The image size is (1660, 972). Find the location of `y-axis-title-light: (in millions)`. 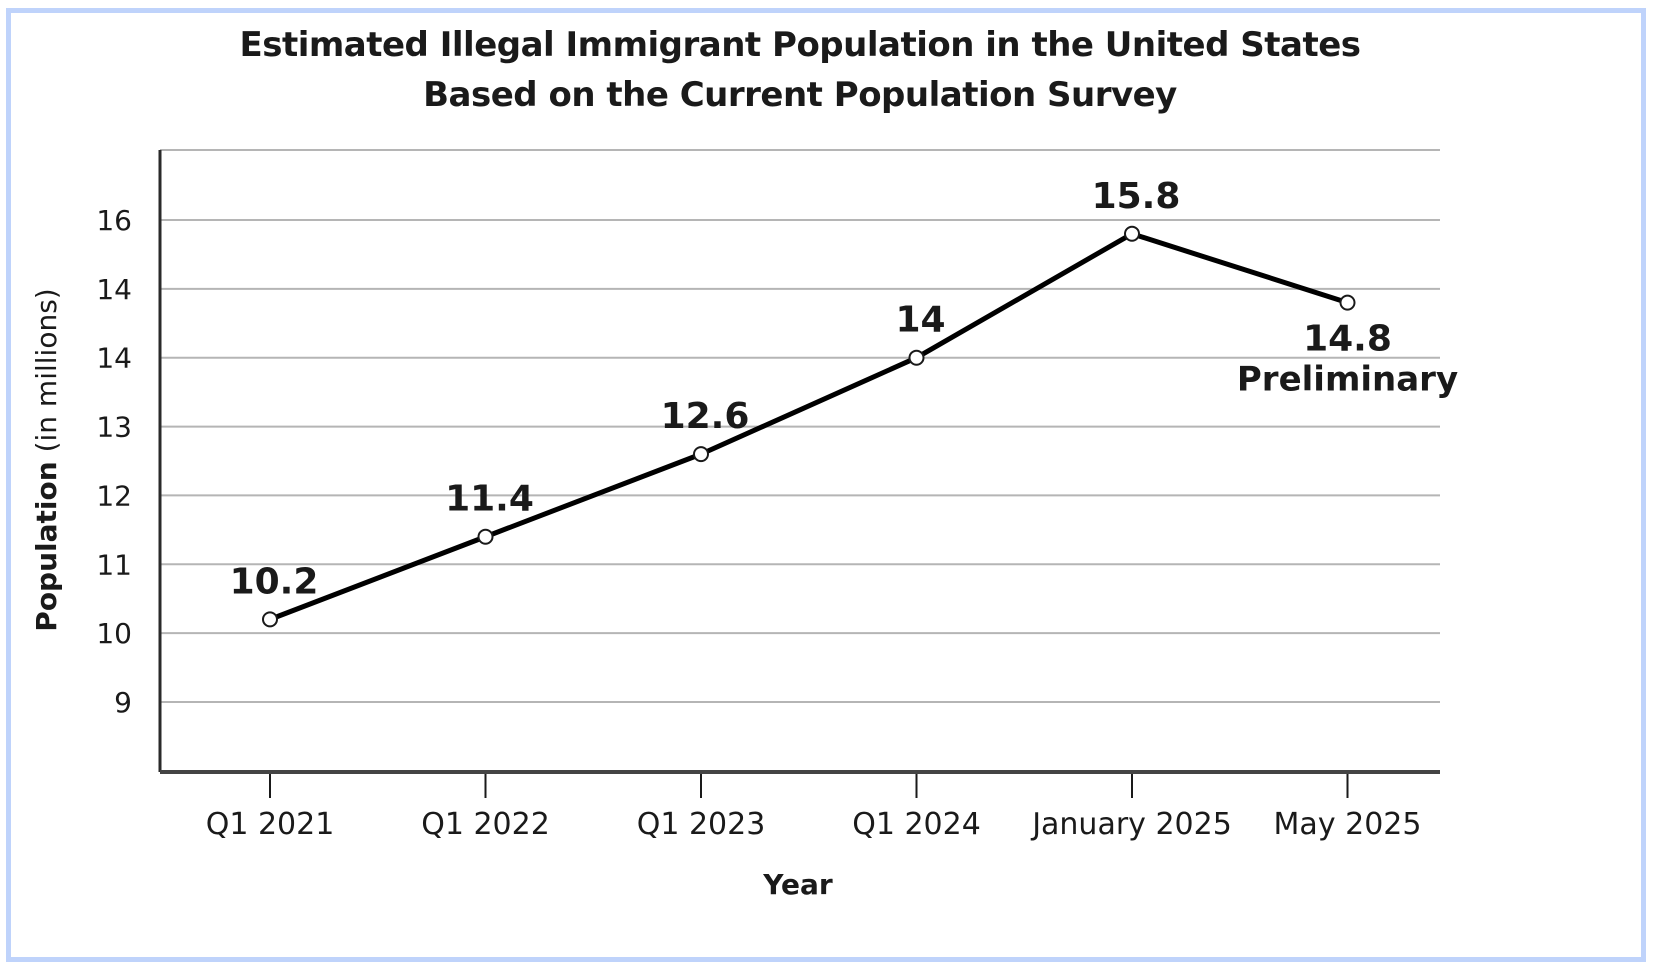

y-axis-title-light: (in millions) is located at coordinates (46, 374).